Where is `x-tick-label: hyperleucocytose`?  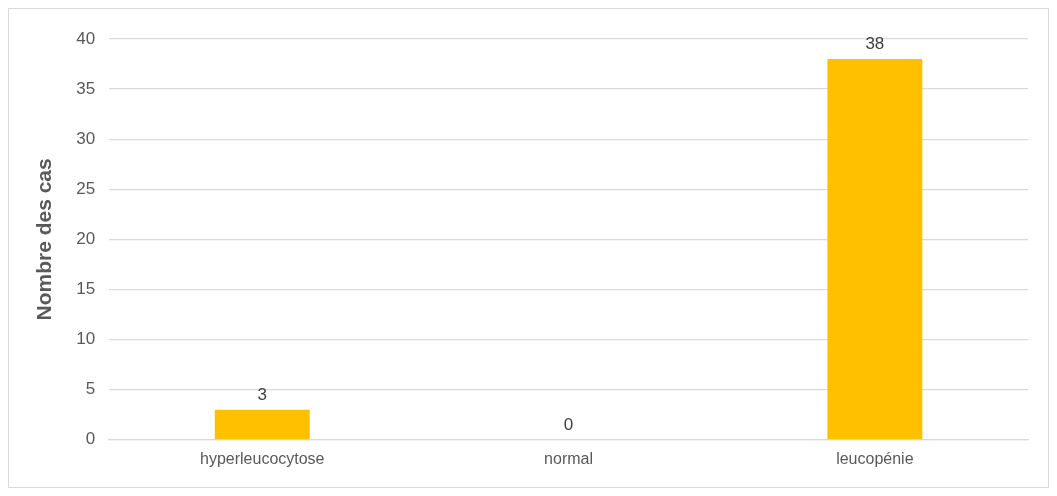
x-tick-label: hyperleucocytose is located at coordinates (262, 458).